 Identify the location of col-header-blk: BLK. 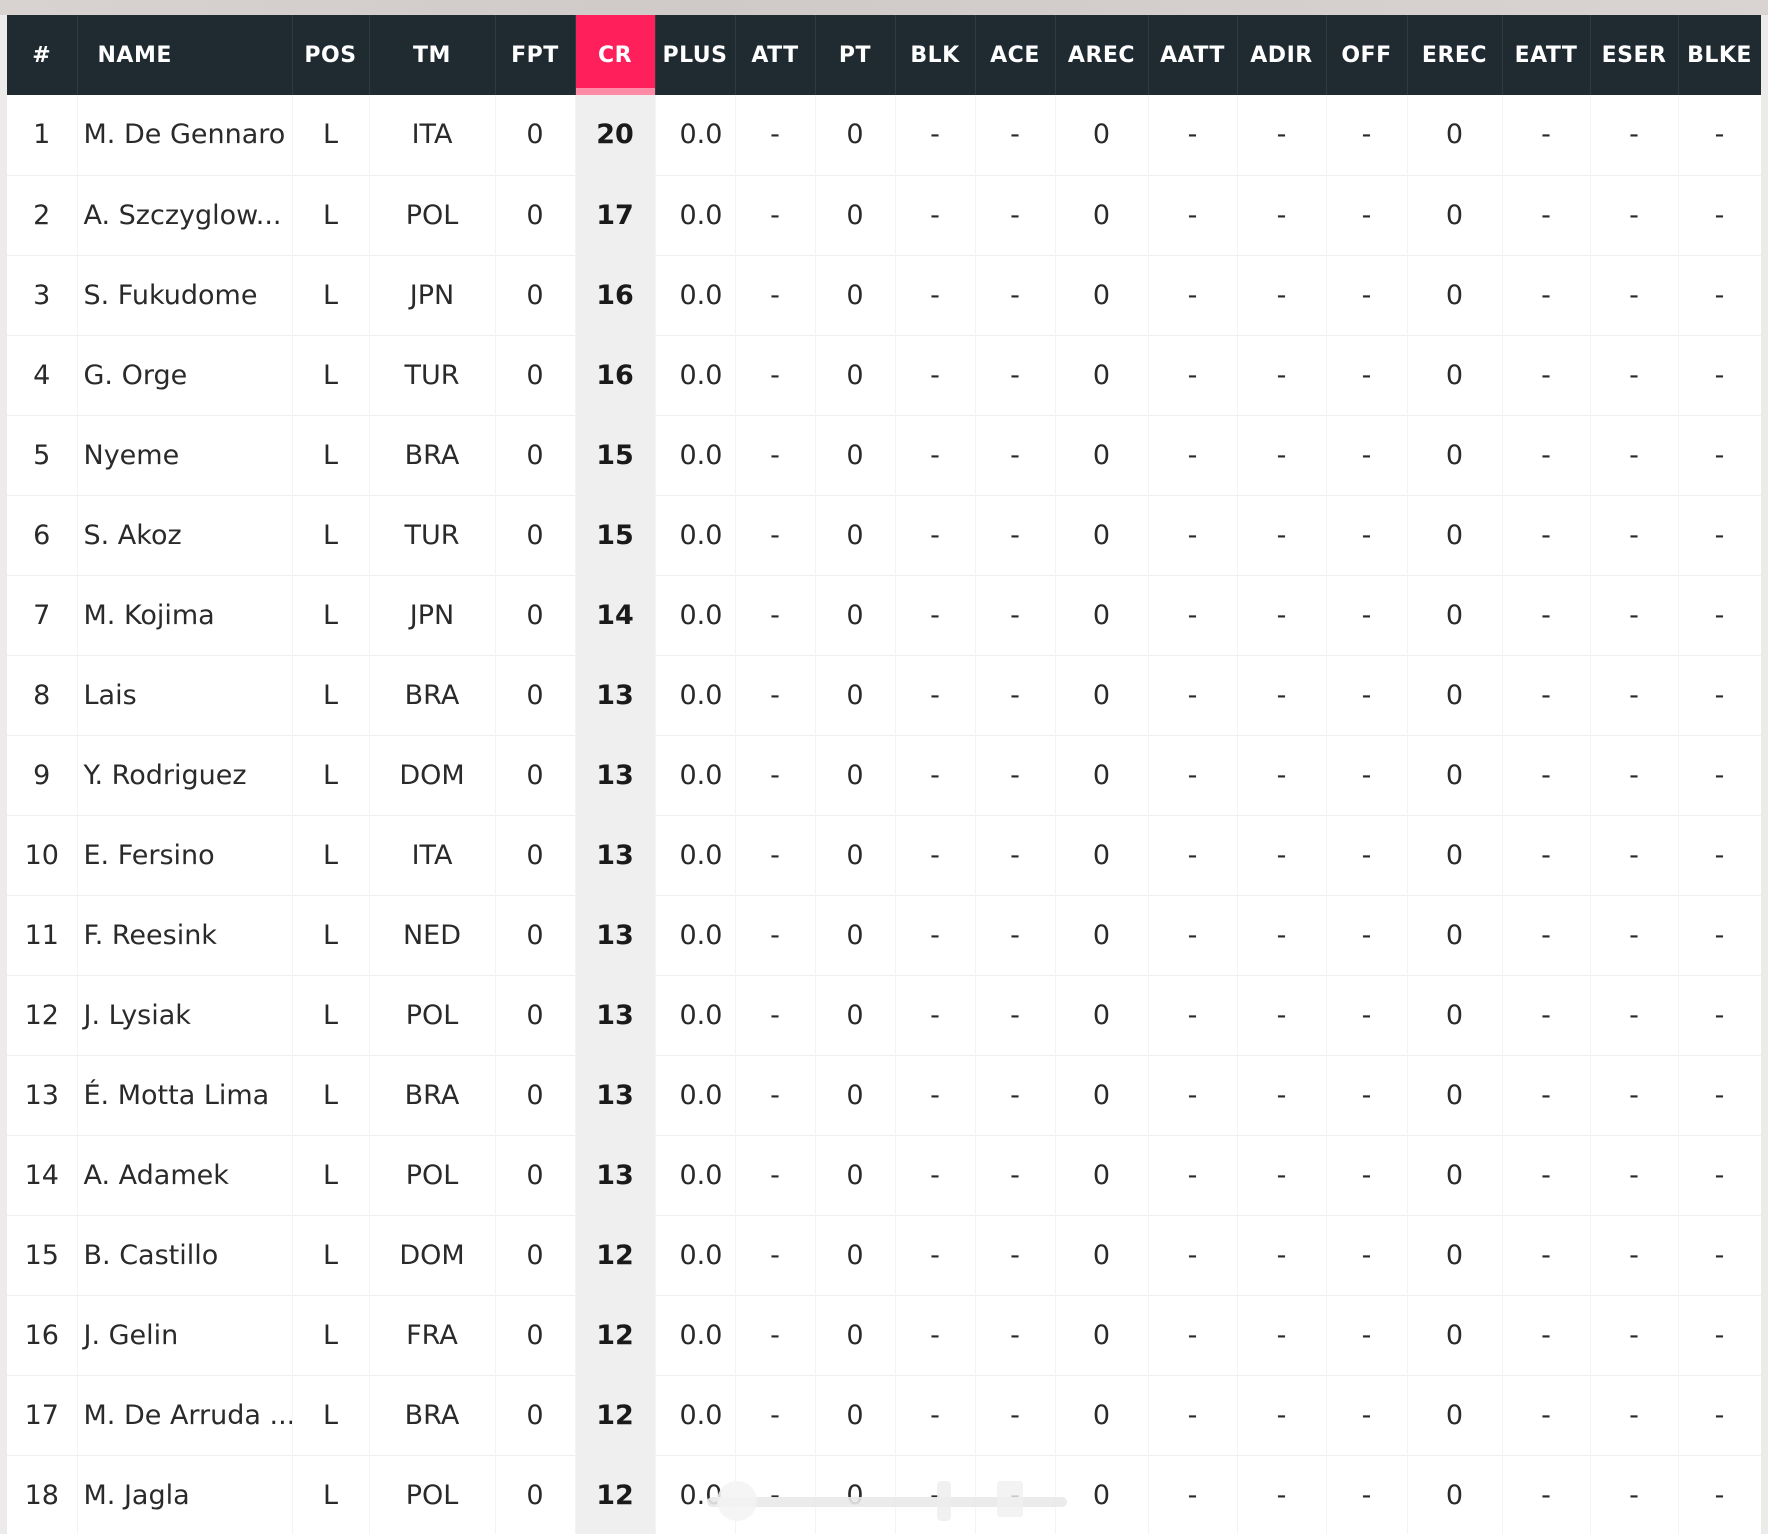
(935, 55).